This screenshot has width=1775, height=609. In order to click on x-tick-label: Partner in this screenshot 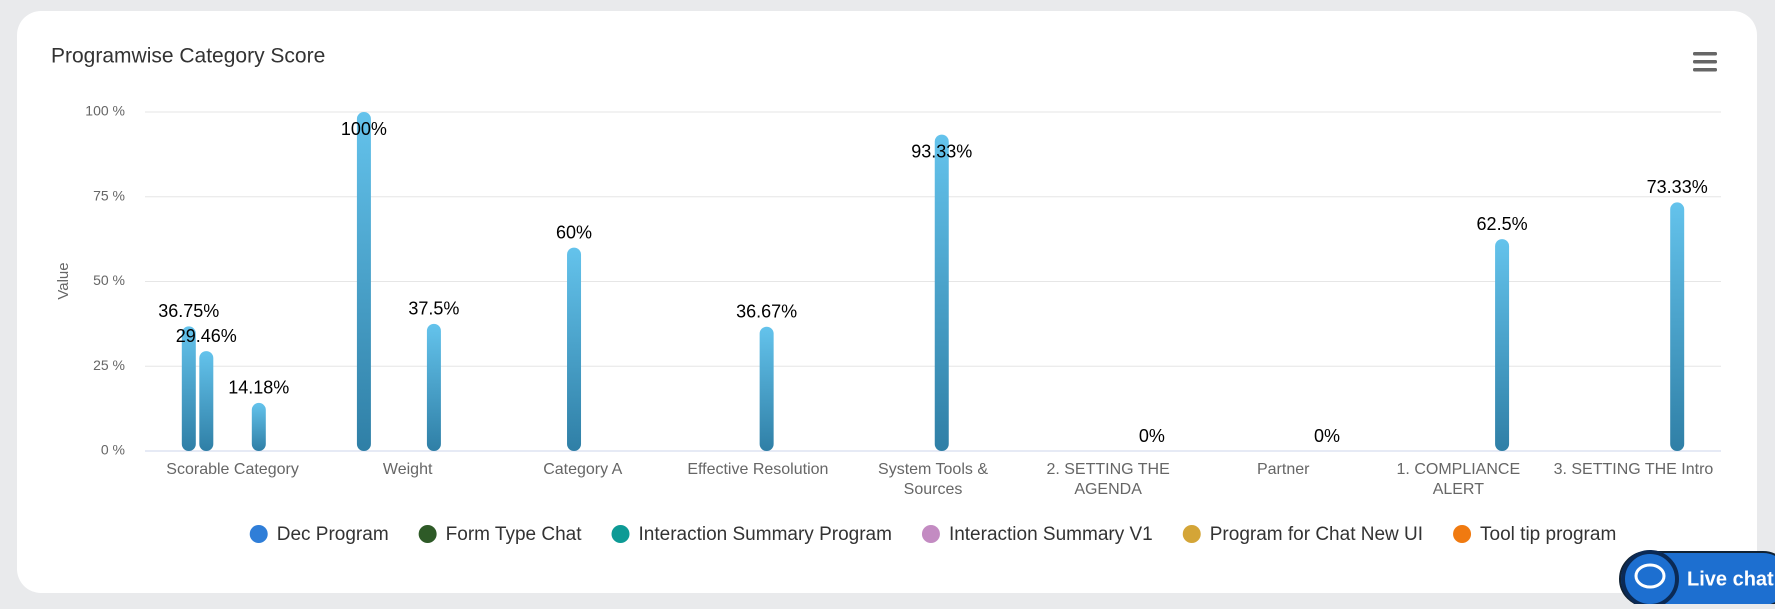, I will do `click(1283, 469)`.